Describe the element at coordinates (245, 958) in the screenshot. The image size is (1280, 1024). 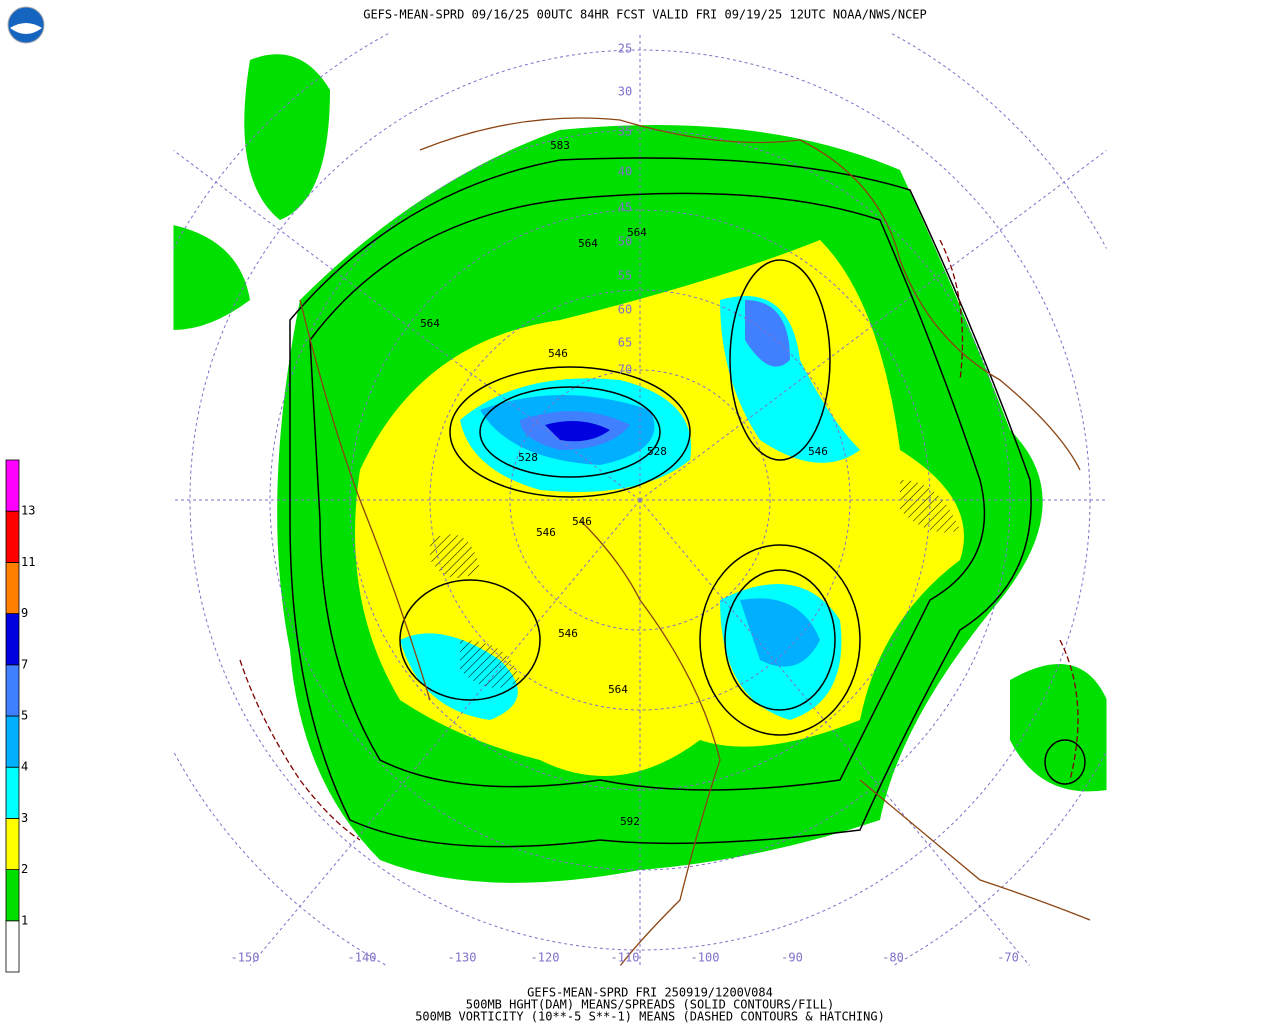
I see `longitude-label: -150` at that location.